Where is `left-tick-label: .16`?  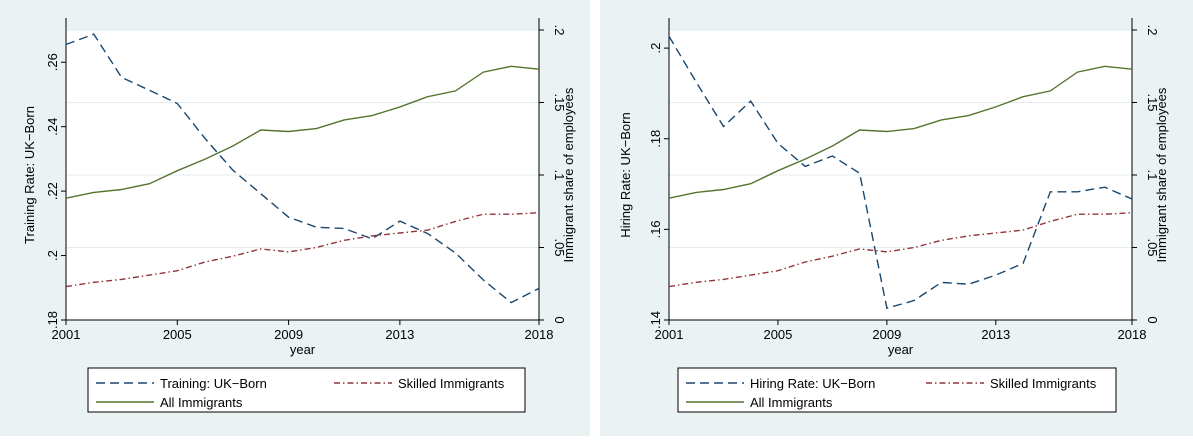
left-tick-label: .16 is located at coordinates (655, 229).